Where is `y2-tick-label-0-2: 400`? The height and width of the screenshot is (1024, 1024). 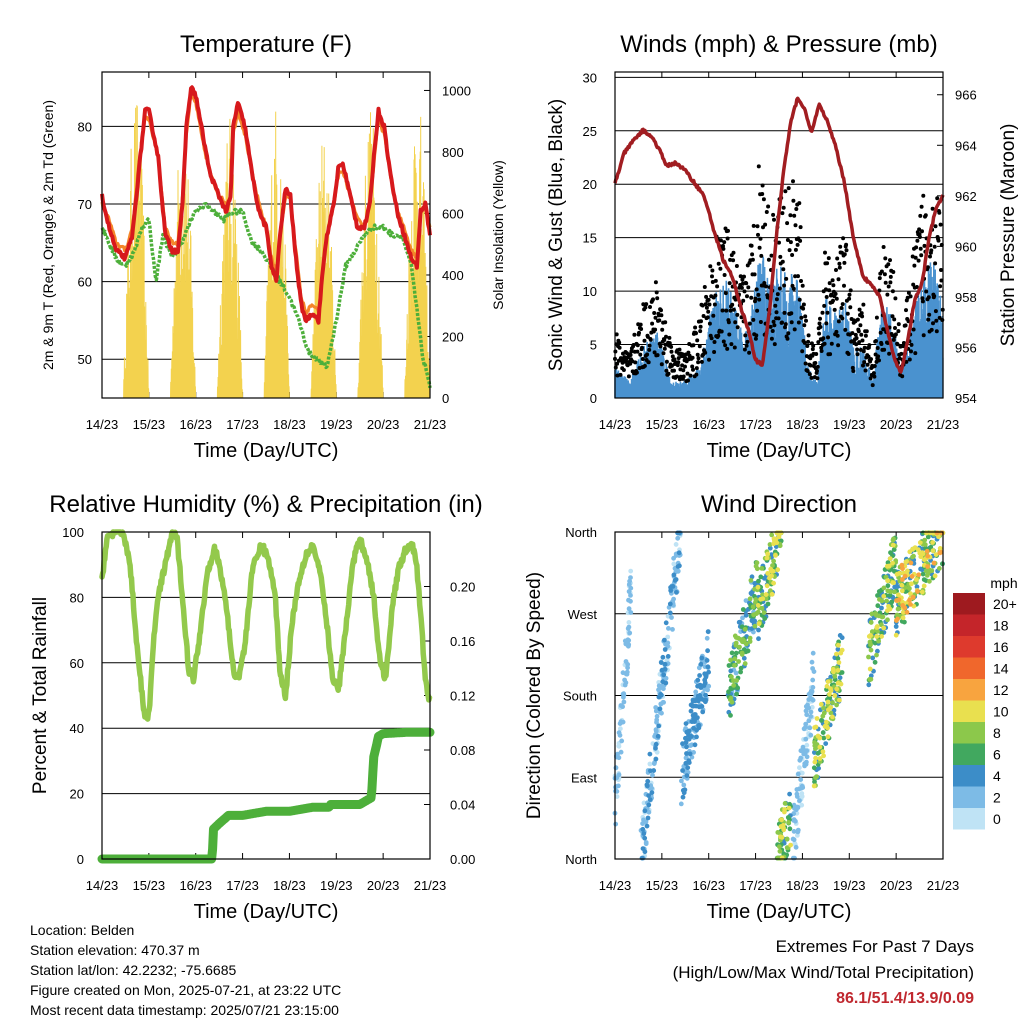 y2-tick-label-0-2: 400 is located at coordinates (453, 275).